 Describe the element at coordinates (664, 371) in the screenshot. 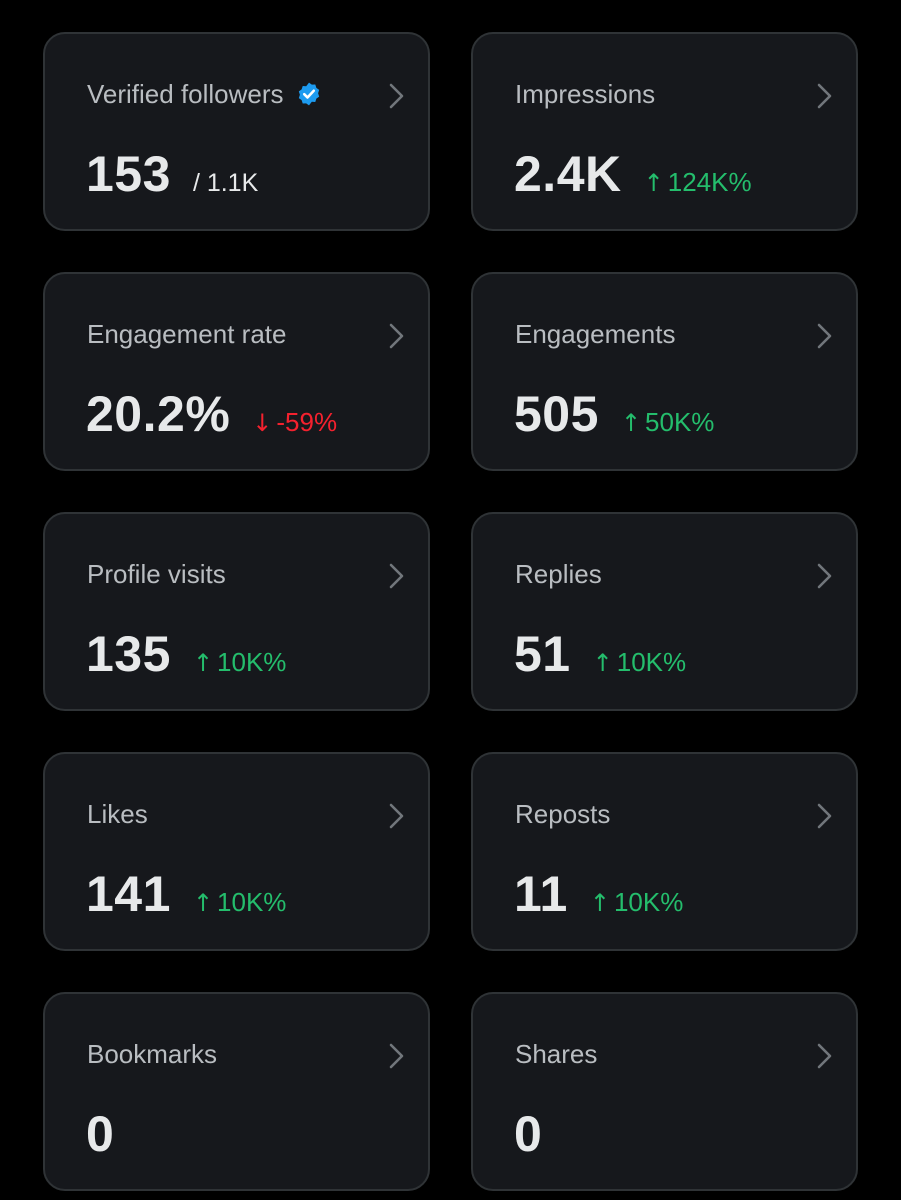

I see `metric-card-engagements: Engagements 505 ↑ 50K%` at that location.